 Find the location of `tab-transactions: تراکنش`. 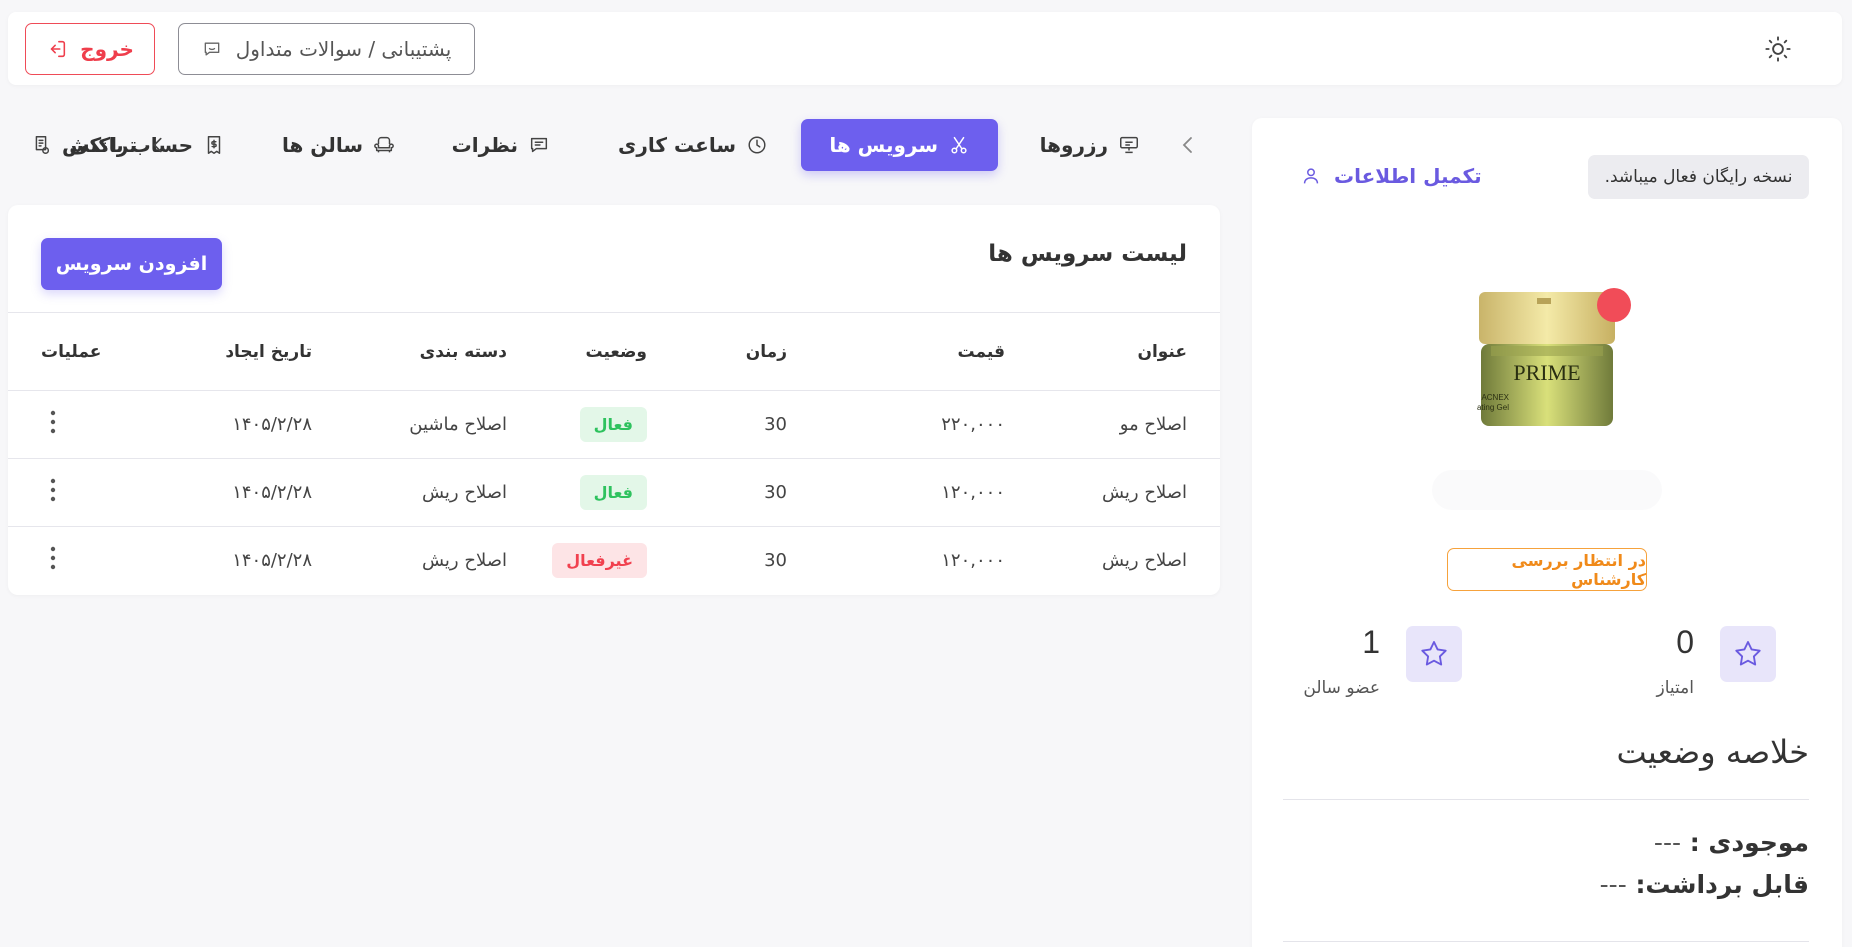

tab-transactions: تراکنش is located at coordinates (99, 145).